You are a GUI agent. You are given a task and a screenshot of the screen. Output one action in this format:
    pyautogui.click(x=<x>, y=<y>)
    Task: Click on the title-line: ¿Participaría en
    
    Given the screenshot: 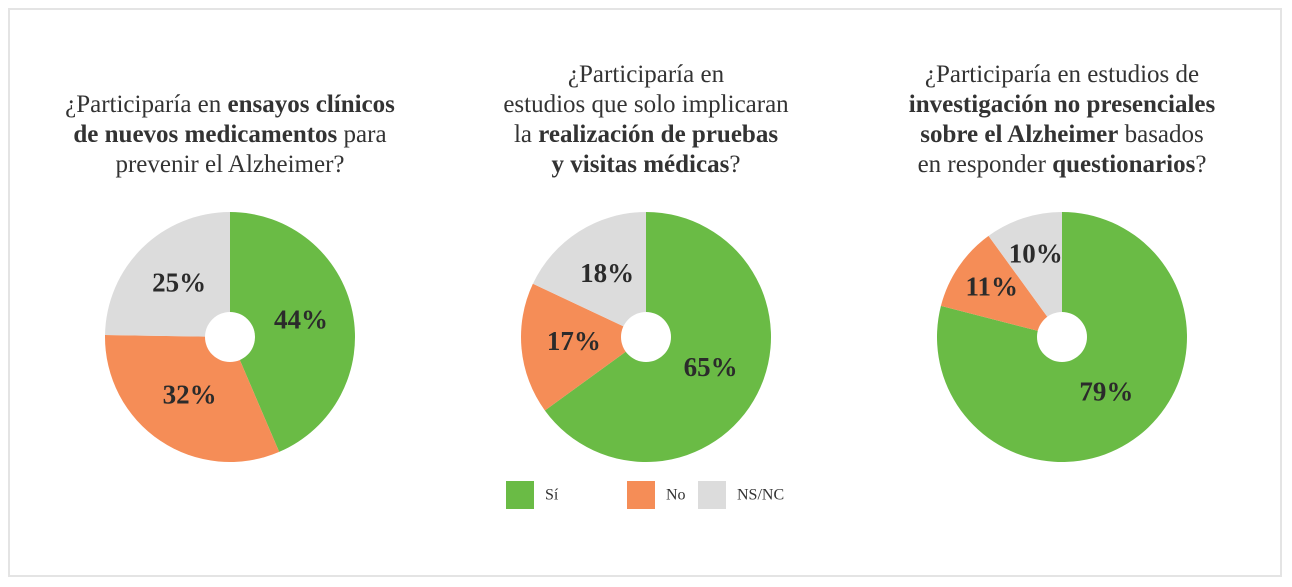 What is the action you would take?
    pyautogui.click(x=646, y=75)
    